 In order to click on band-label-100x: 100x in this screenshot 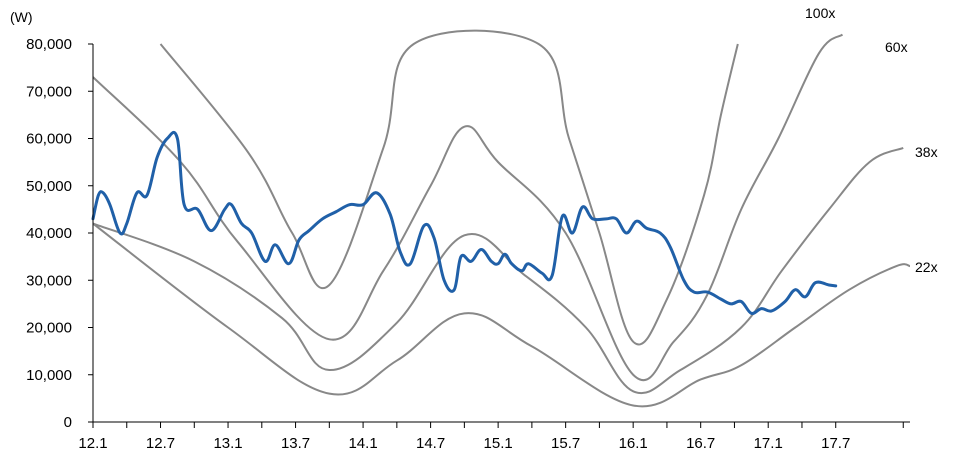, I will do `click(820, 13)`.